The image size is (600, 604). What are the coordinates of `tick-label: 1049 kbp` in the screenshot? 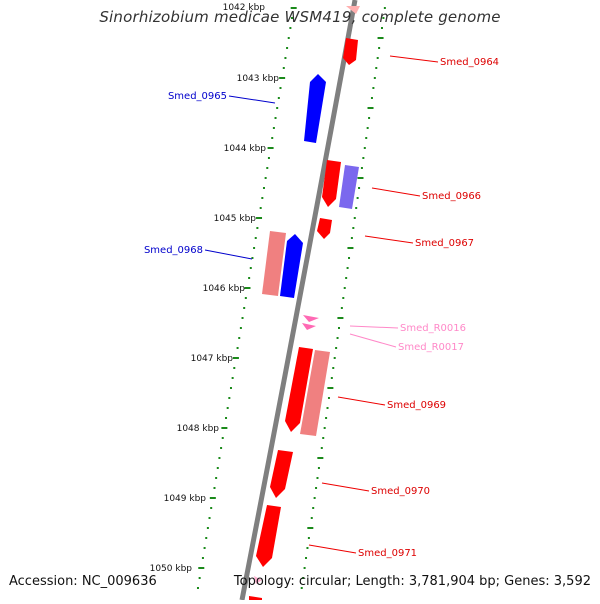 It's located at (185, 499).